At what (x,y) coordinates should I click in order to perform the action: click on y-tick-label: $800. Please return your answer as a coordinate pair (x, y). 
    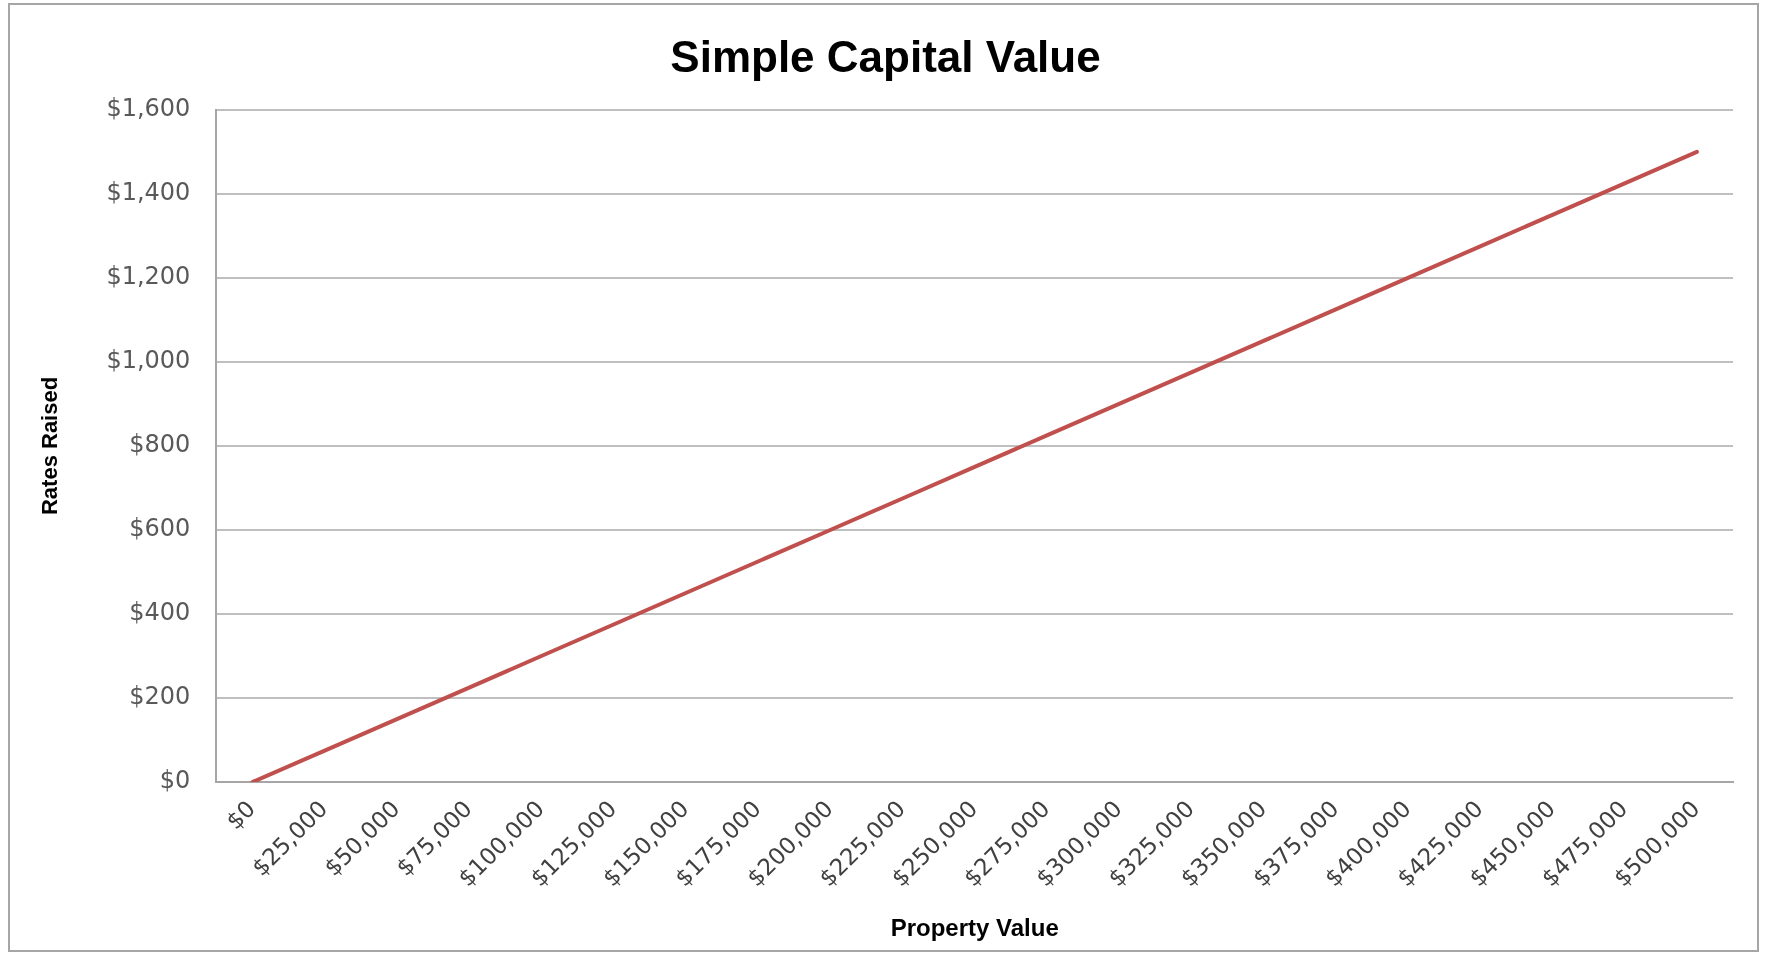
    Looking at the image, I should click on (160, 444).